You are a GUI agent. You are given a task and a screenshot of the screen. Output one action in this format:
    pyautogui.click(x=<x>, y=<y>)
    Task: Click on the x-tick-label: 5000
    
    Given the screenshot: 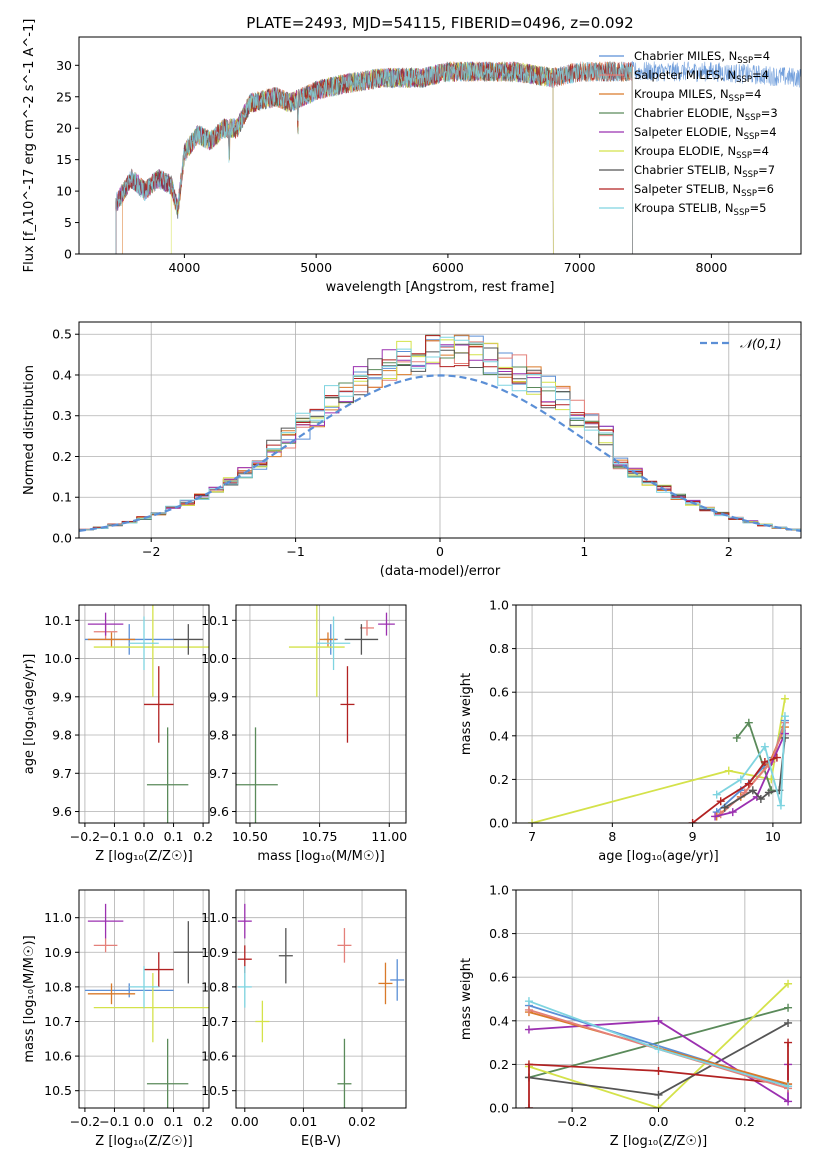 What is the action you would take?
    pyautogui.click(x=316, y=267)
    